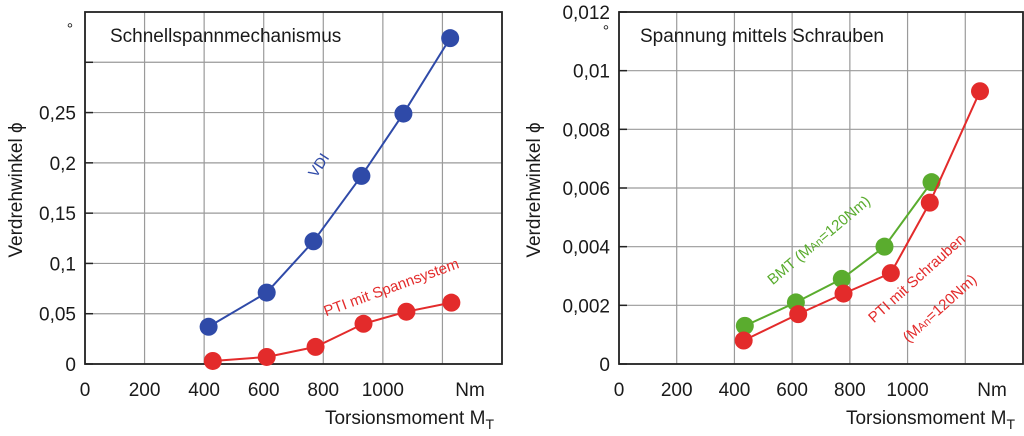 The image size is (1024, 436). Describe the element at coordinates (586, 306) in the screenshot. I see `y-tick-label: 0,002` at that location.